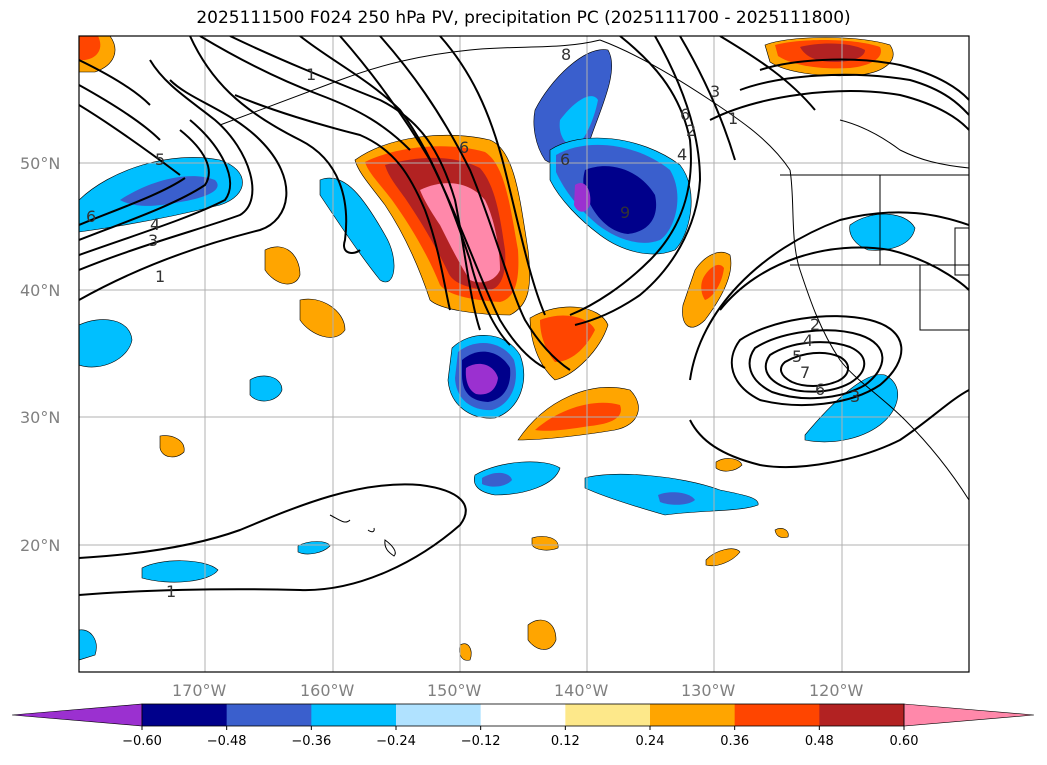  I want to click on lat-label: 40°N, so click(40, 290).